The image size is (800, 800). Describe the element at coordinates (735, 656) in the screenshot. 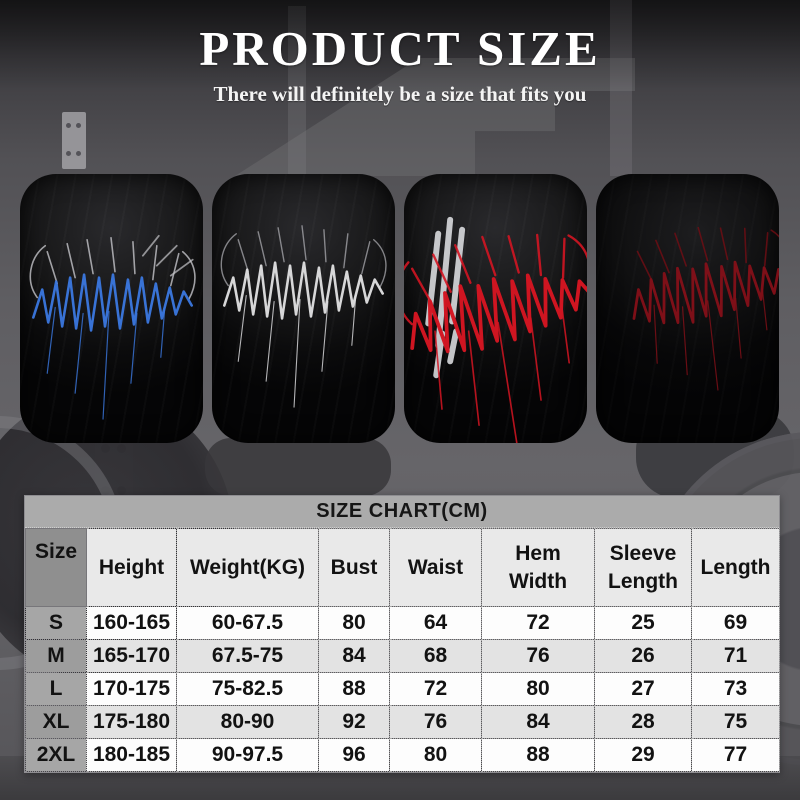

I see `cell: 71` at that location.